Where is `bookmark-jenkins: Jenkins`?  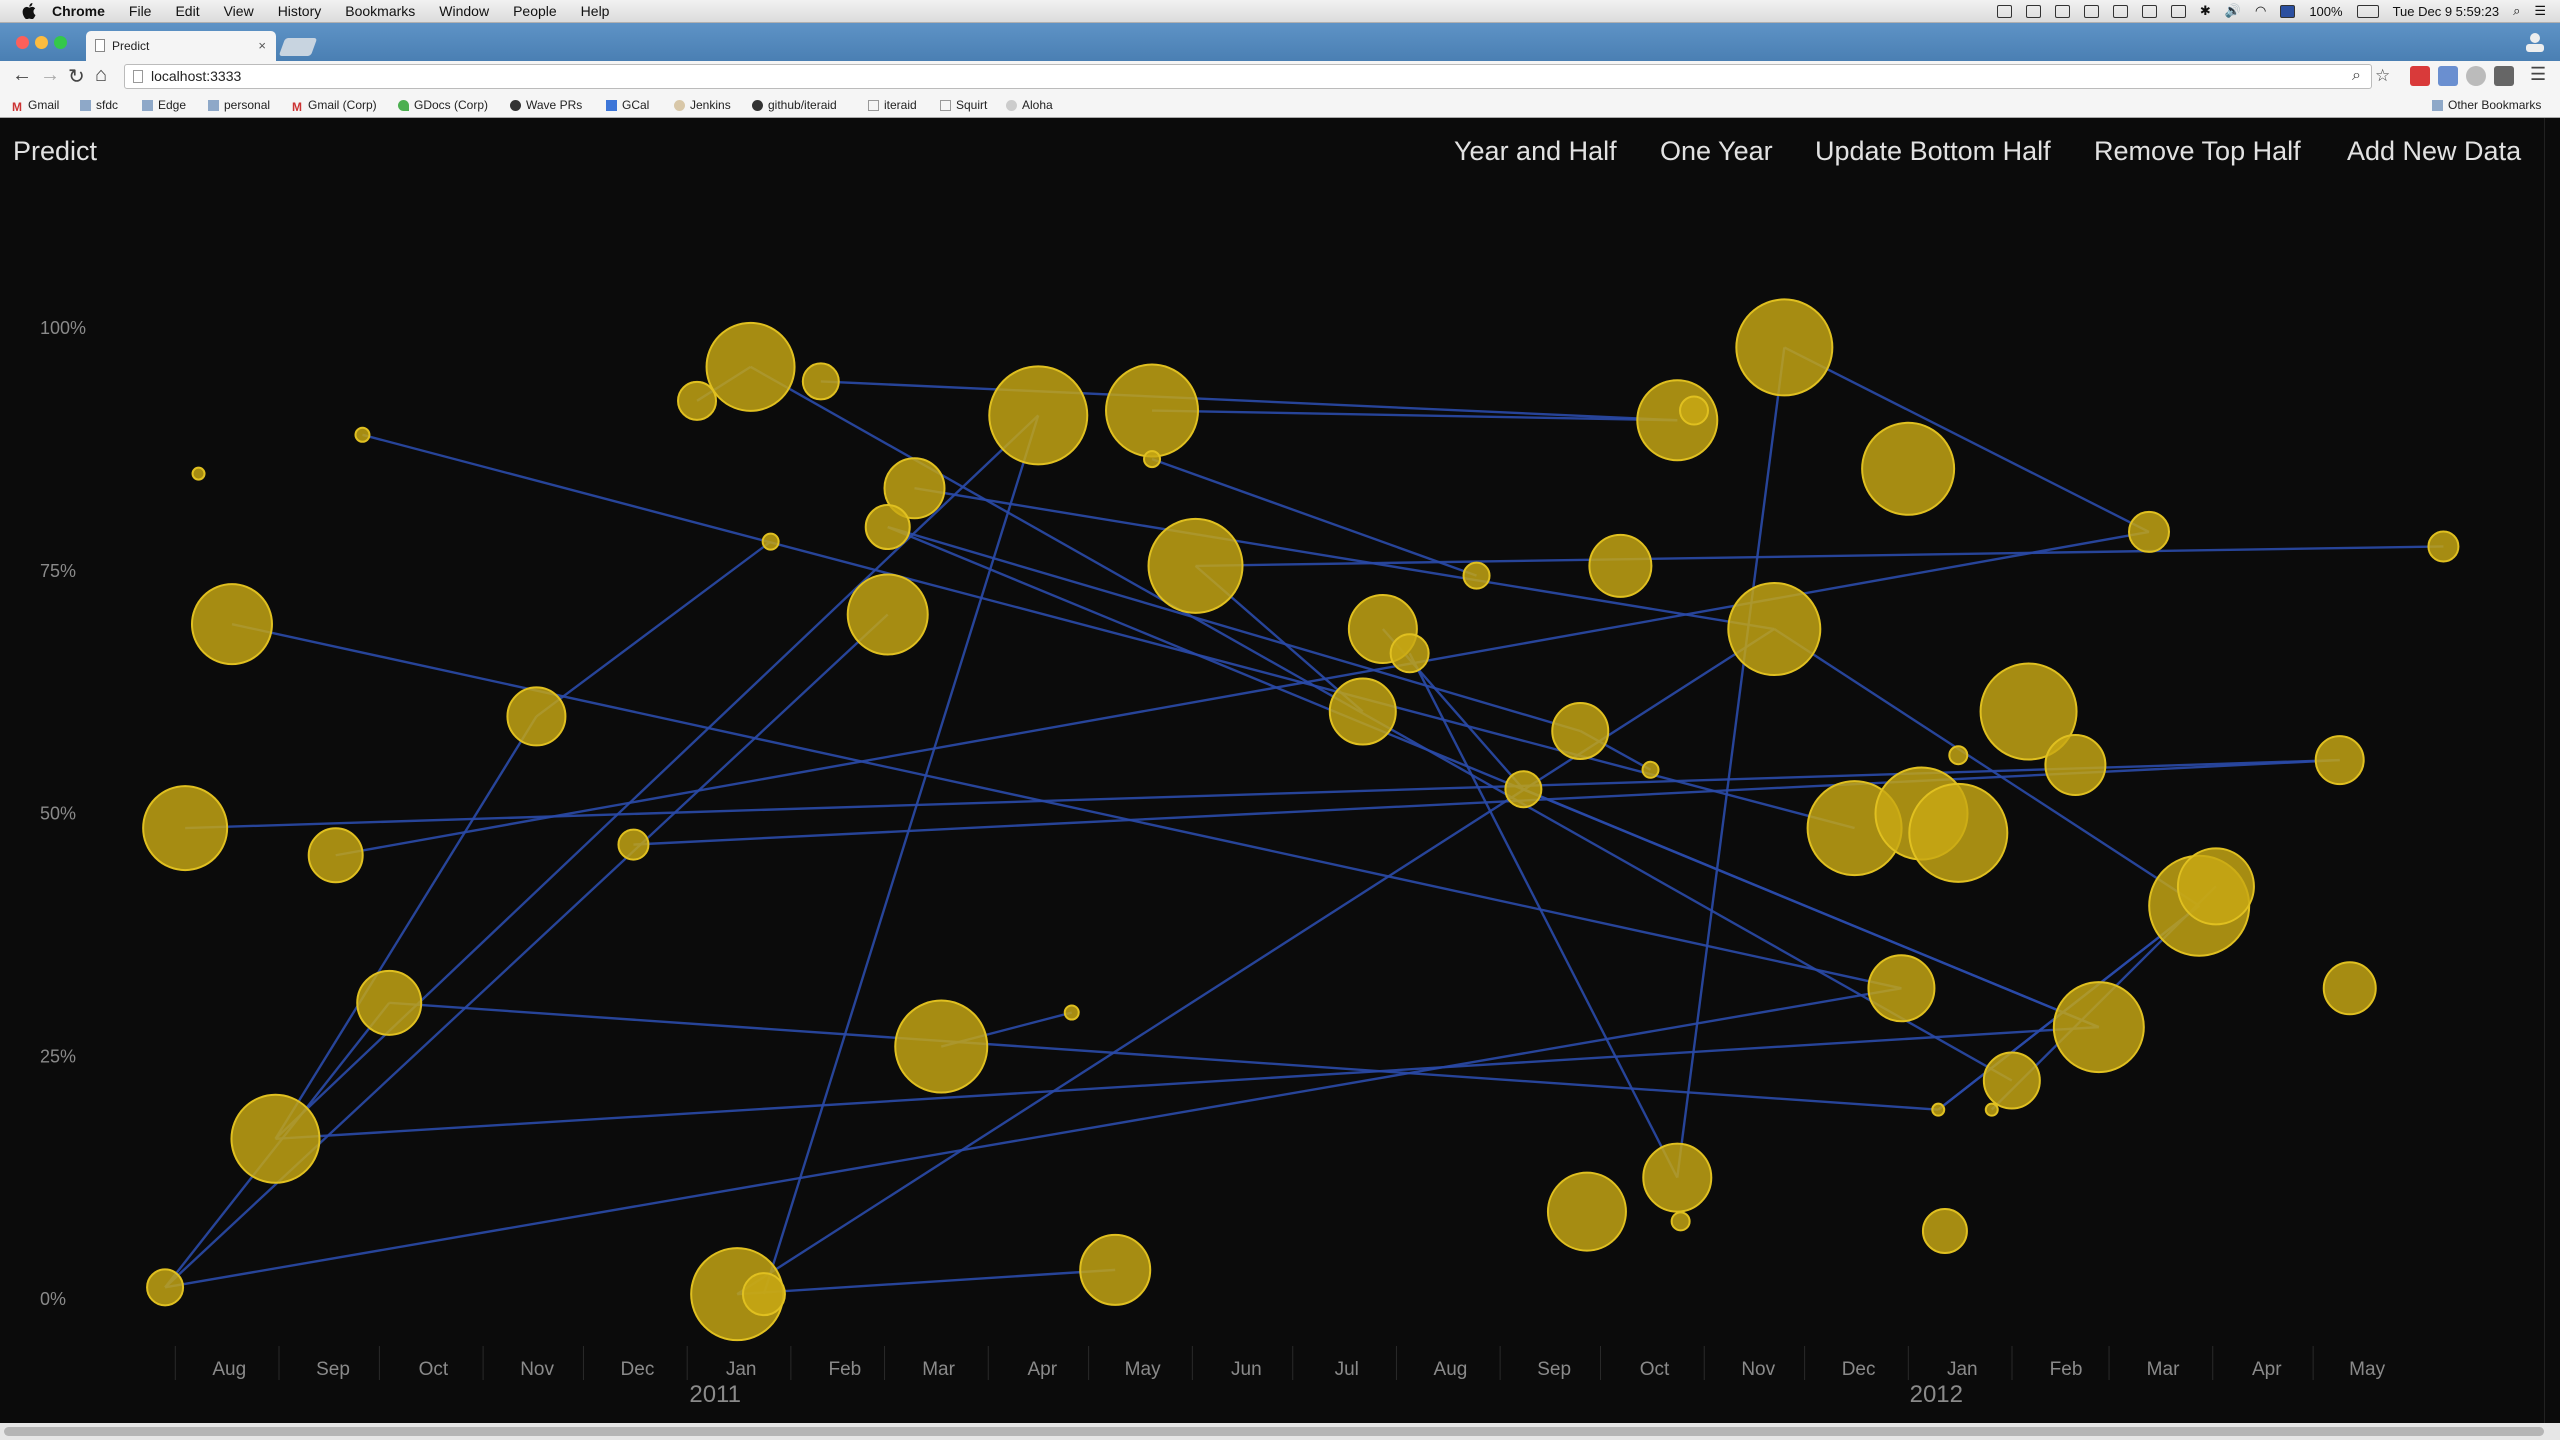
bookmark-jenkins: Jenkins is located at coordinates (702, 105).